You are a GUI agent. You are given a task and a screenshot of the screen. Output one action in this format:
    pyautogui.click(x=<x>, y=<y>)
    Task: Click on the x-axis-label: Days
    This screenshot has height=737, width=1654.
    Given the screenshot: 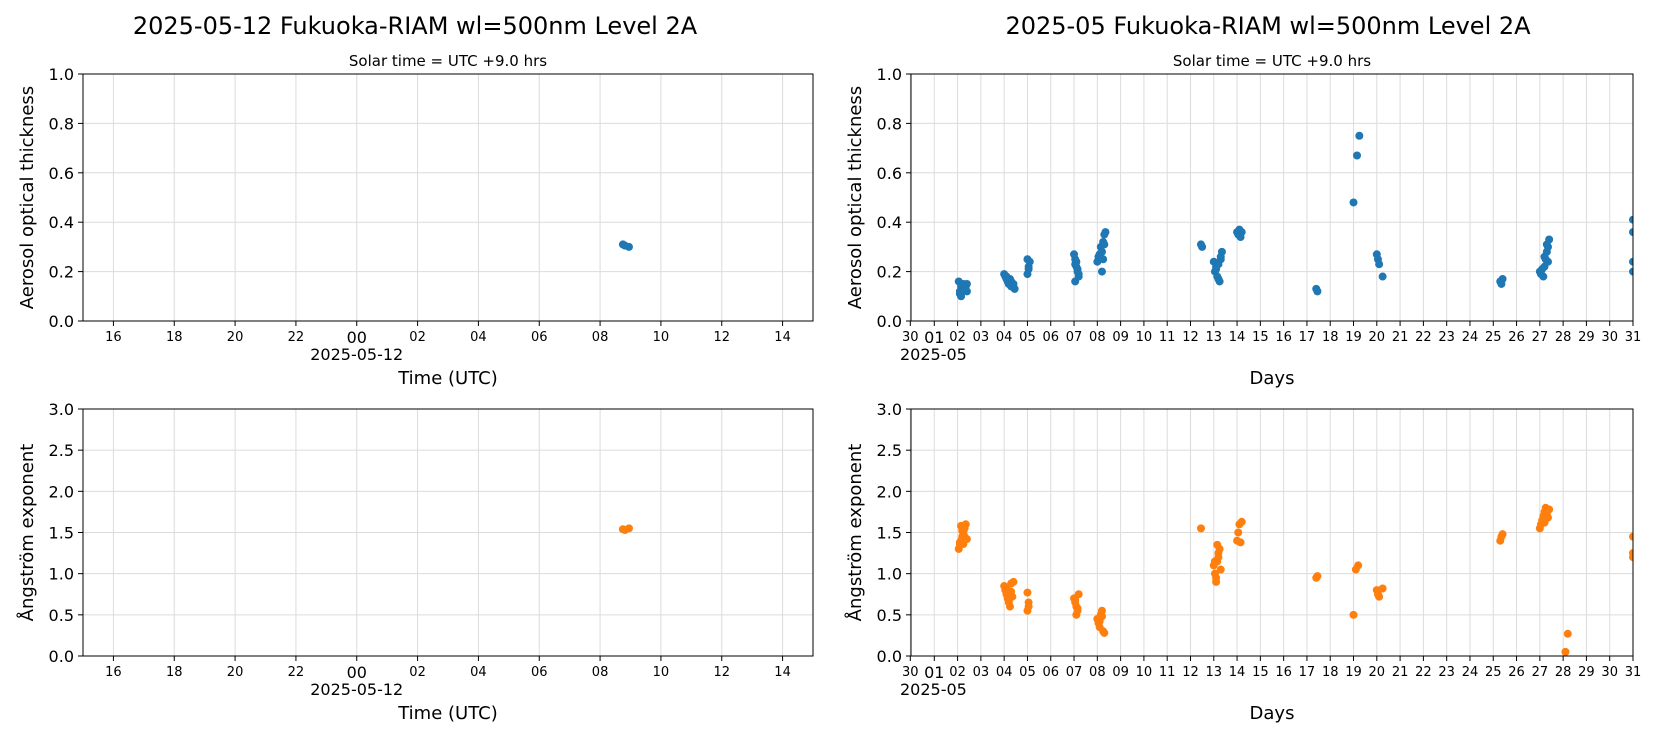 What is the action you would take?
    pyautogui.click(x=1272, y=713)
    